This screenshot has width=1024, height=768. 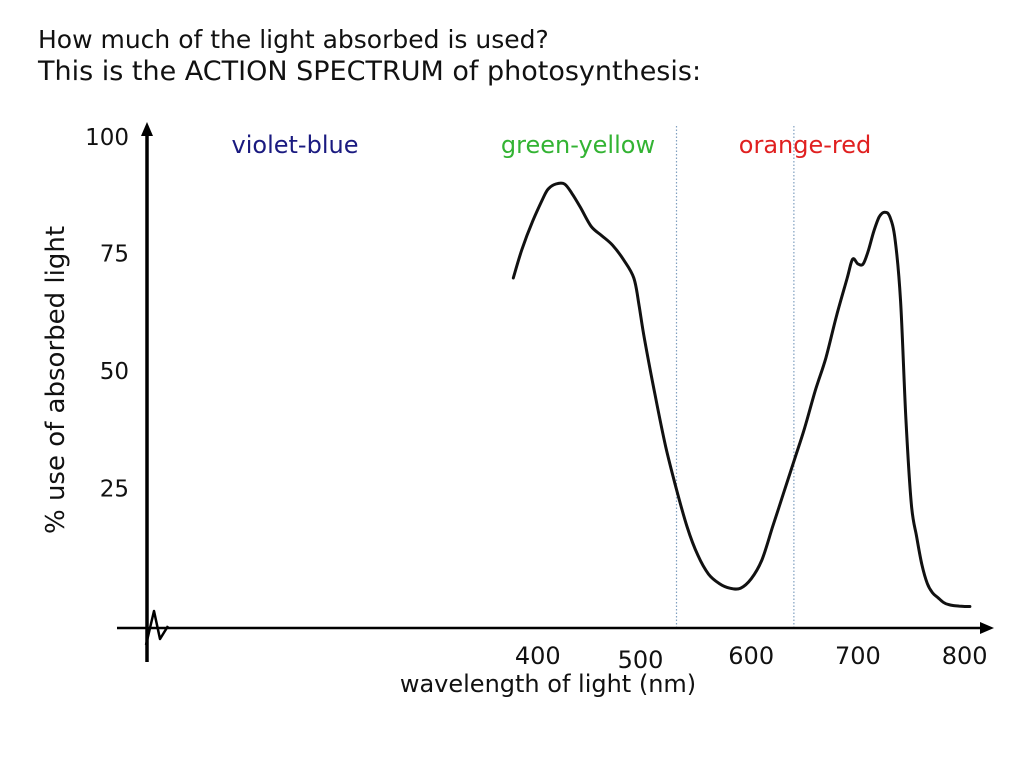 What do you see at coordinates (538, 656) in the screenshot?
I see `x-tick-label-400: 400` at bounding box center [538, 656].